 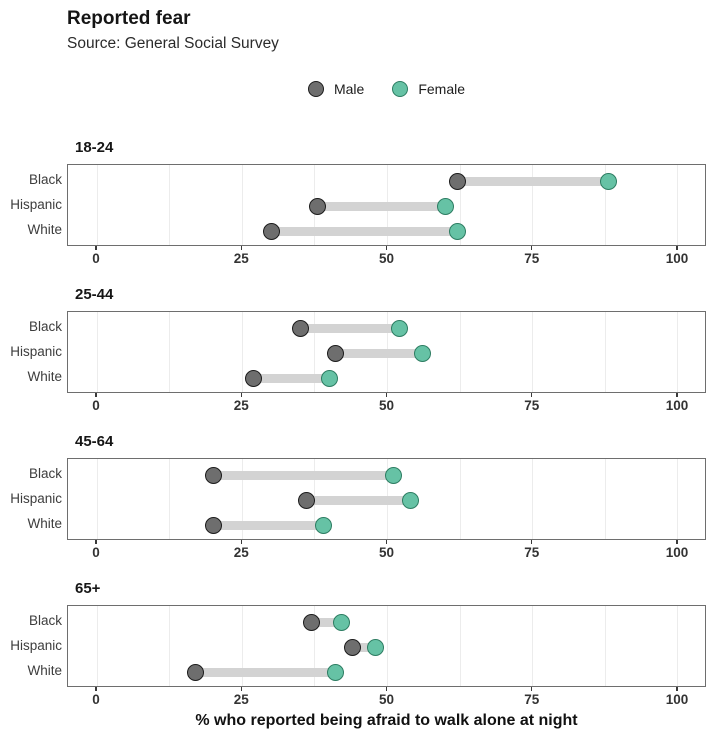 What do you see at coordinates (442, 89) in the screenshot?
I see `legend-label: Female` at bounding box center [442, 89].